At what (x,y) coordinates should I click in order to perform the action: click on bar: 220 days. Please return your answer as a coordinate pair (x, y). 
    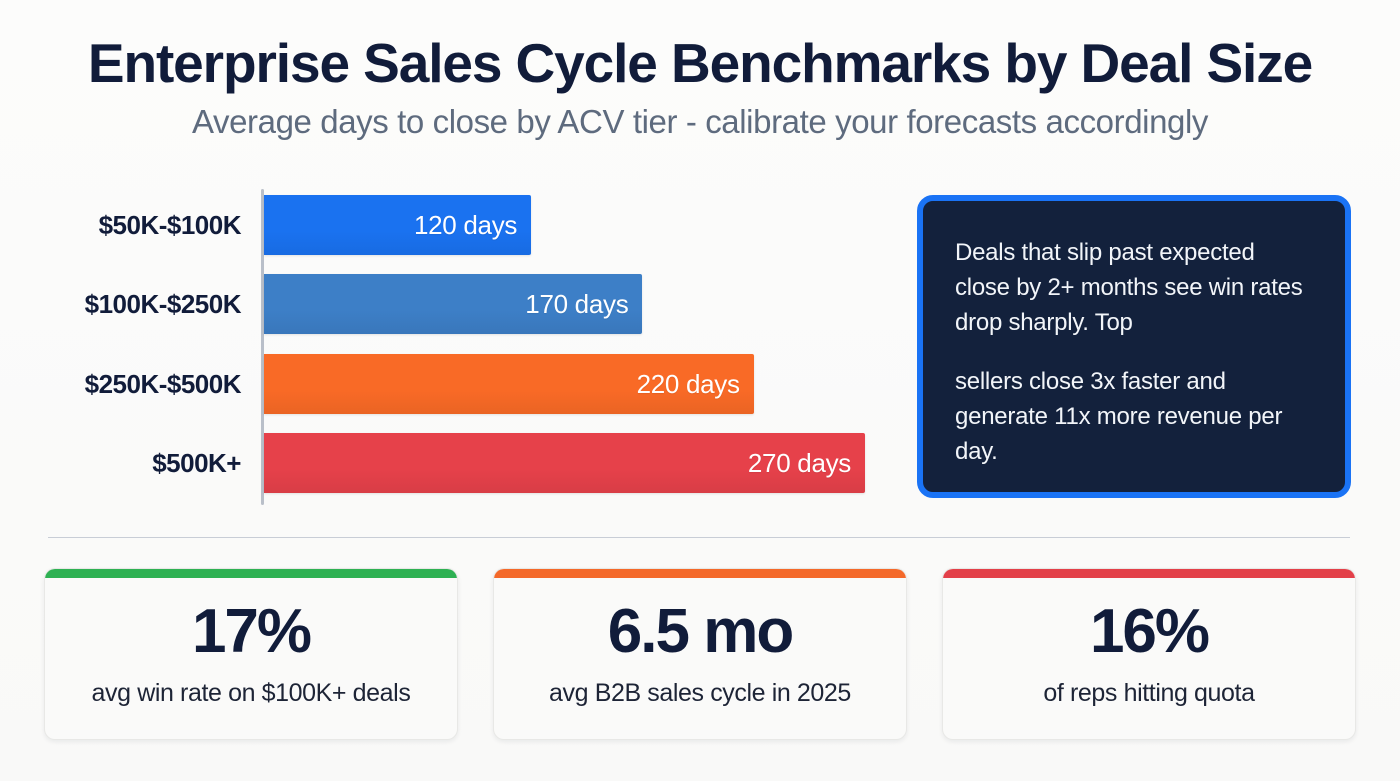
    Looking at the image, I should click on (509, 384).